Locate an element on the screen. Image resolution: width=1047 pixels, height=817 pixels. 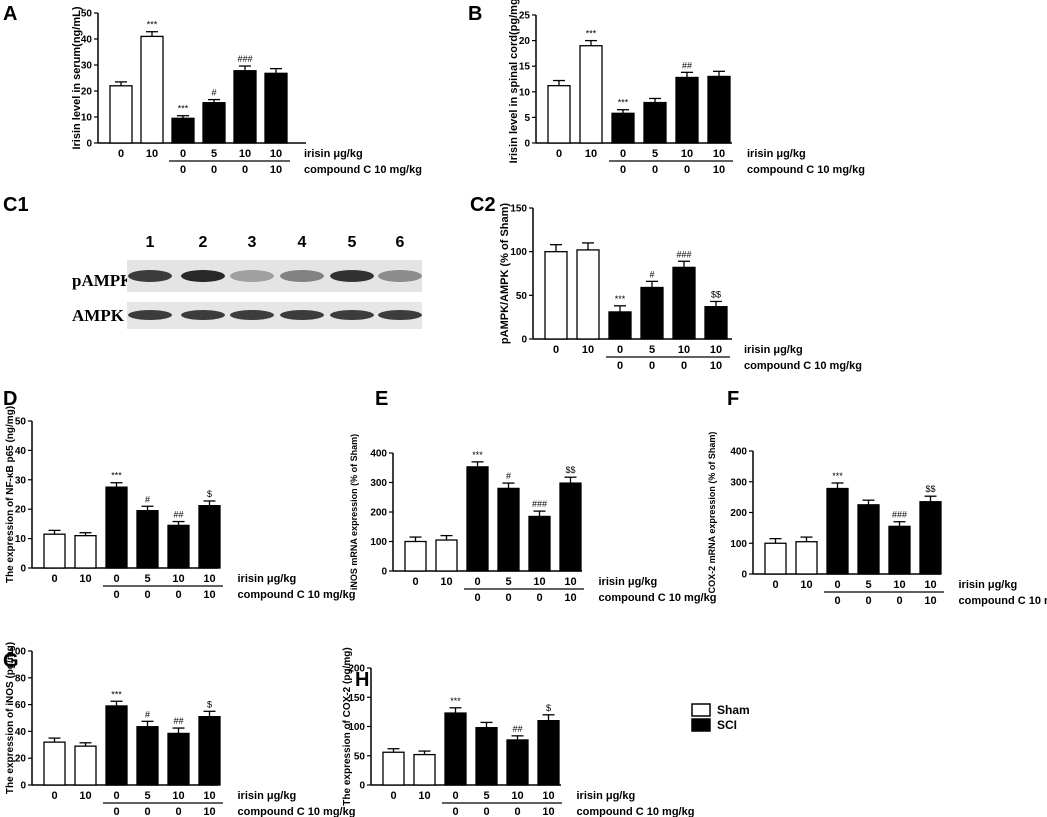
y-axis-label: COX-2 mRNA expression (% of Sham) is located at coordinates (712, 513).